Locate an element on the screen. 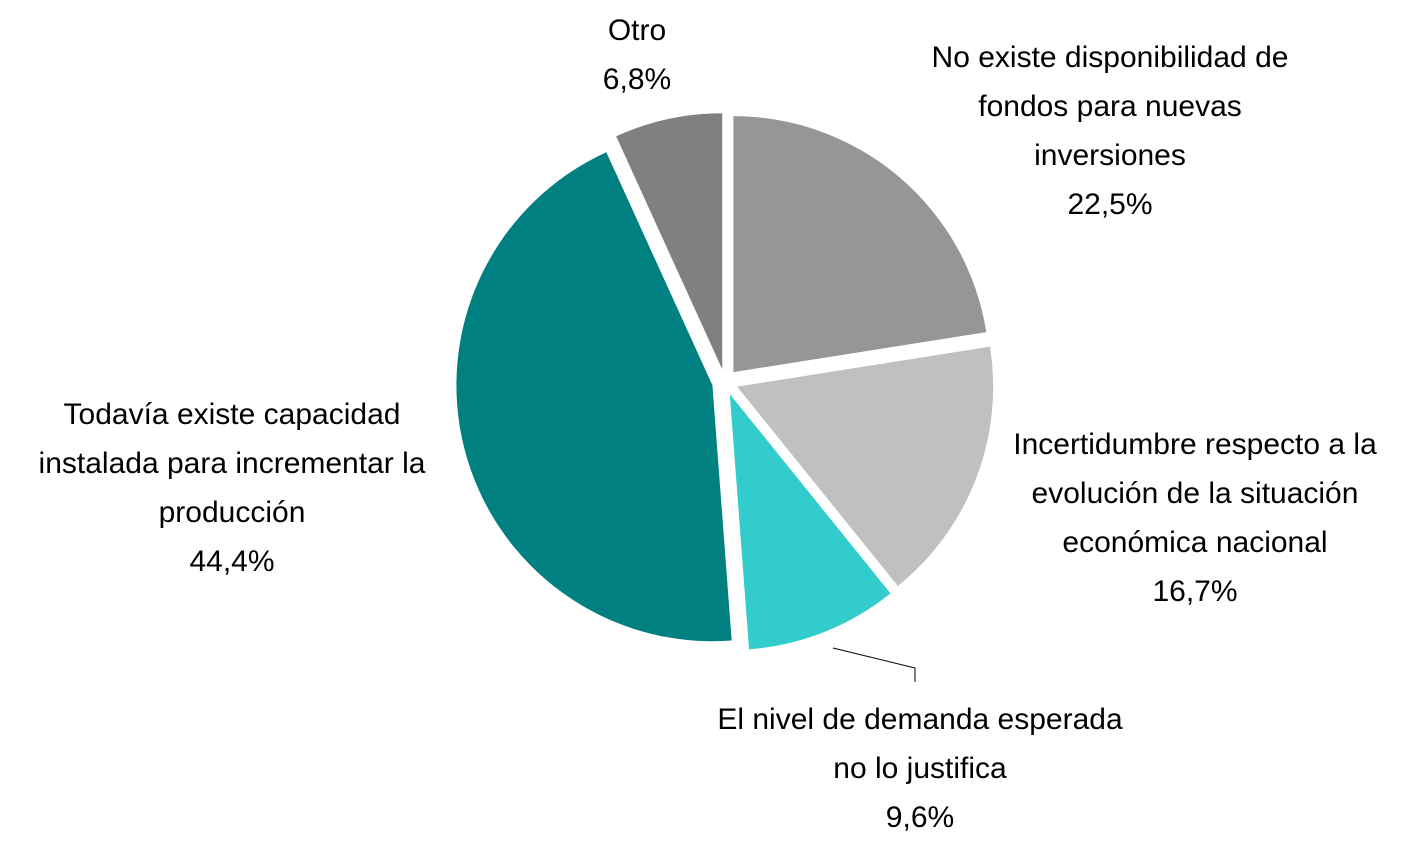 The width and height of the screenshot is (1406, 842). value-label: 44,4% is located at coordinates (232, 561).